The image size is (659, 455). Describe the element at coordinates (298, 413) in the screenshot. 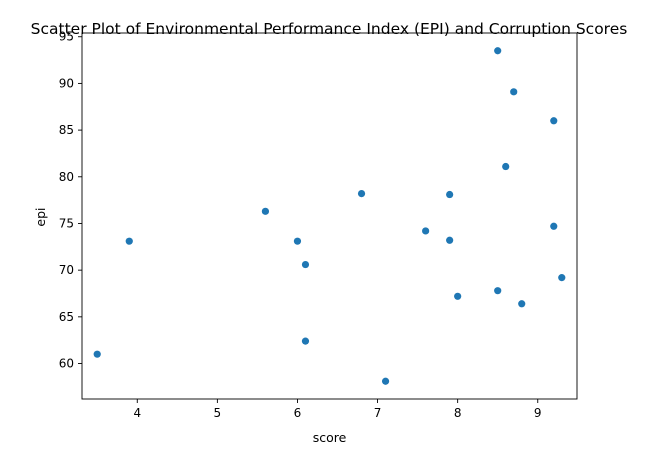

I see `x-tick-label: 6` at that location.